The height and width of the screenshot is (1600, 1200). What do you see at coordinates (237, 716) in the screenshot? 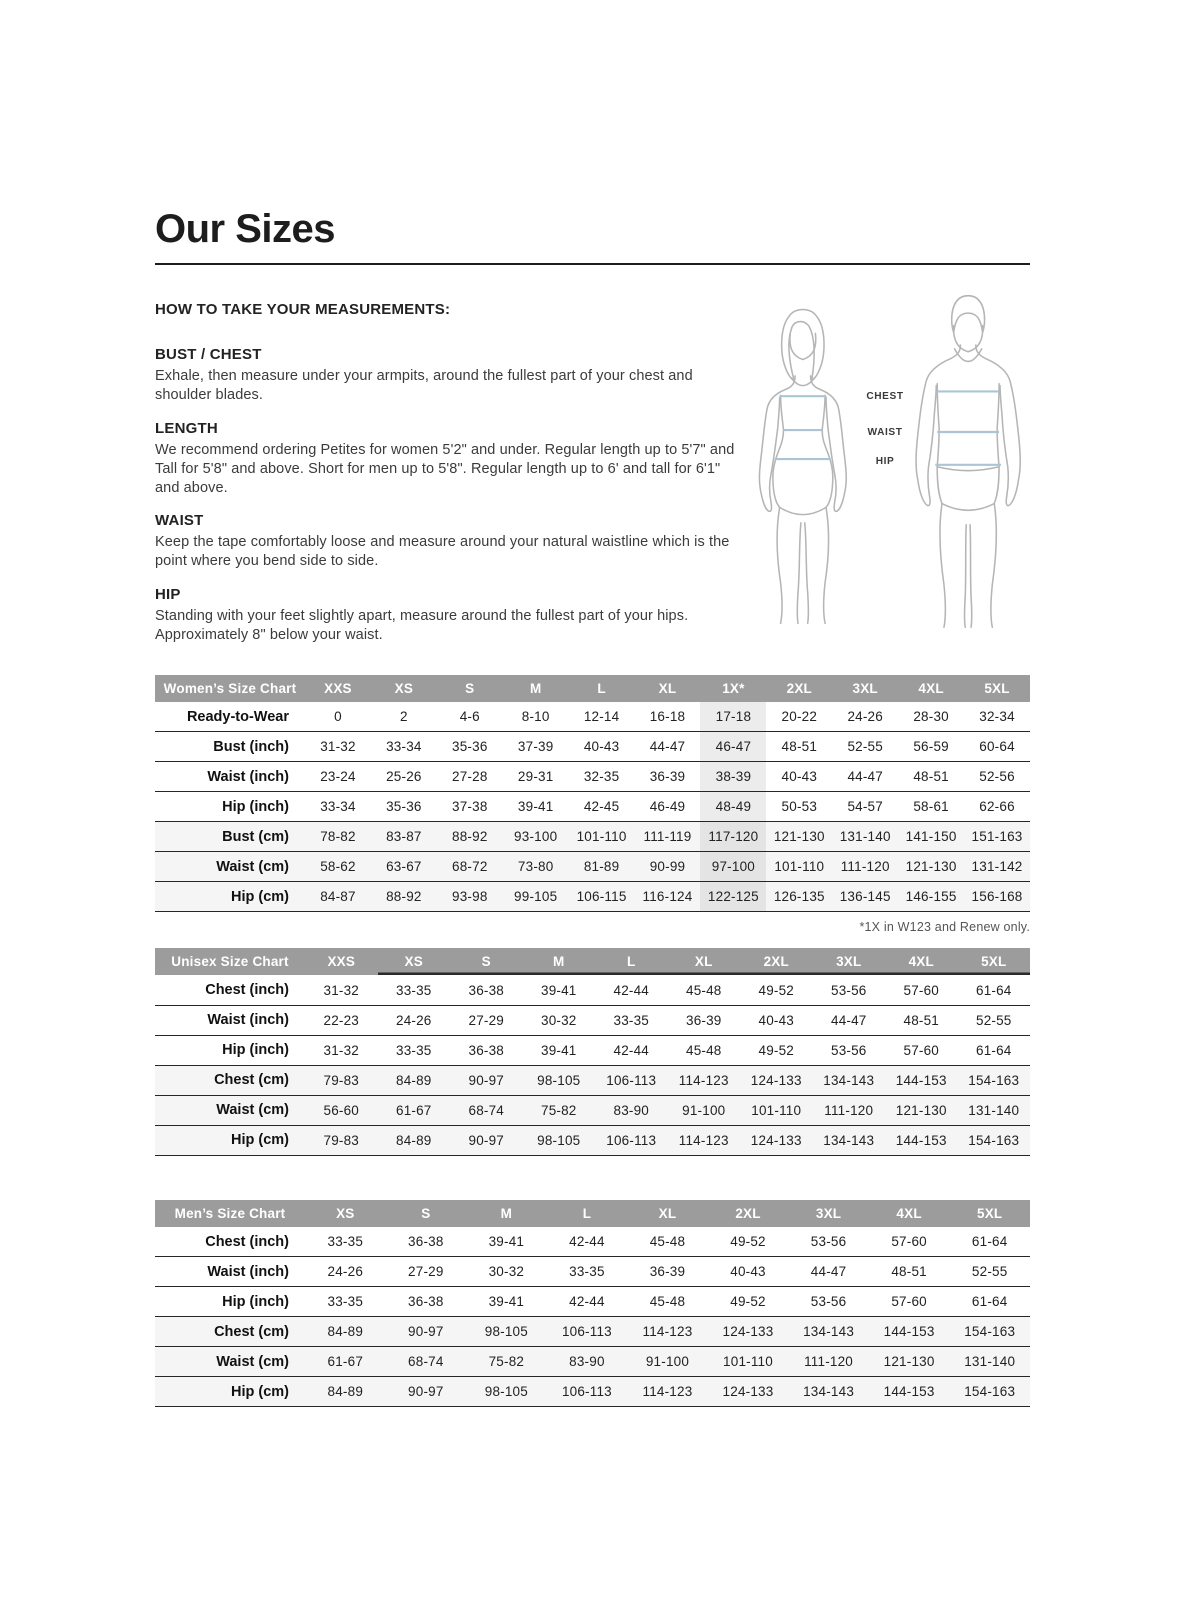
I see `row-label: Ready-to-Wear` at bounding box center [237, 716].